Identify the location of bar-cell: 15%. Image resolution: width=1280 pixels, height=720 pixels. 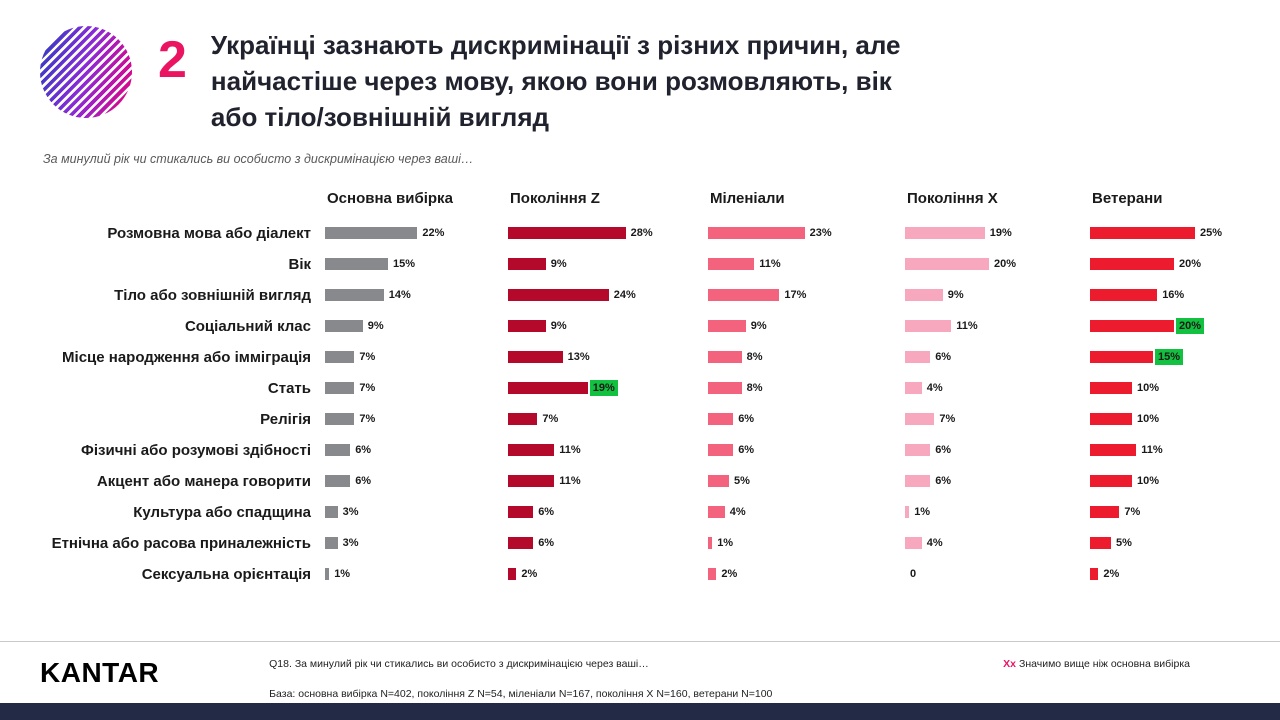
(1185, 357).